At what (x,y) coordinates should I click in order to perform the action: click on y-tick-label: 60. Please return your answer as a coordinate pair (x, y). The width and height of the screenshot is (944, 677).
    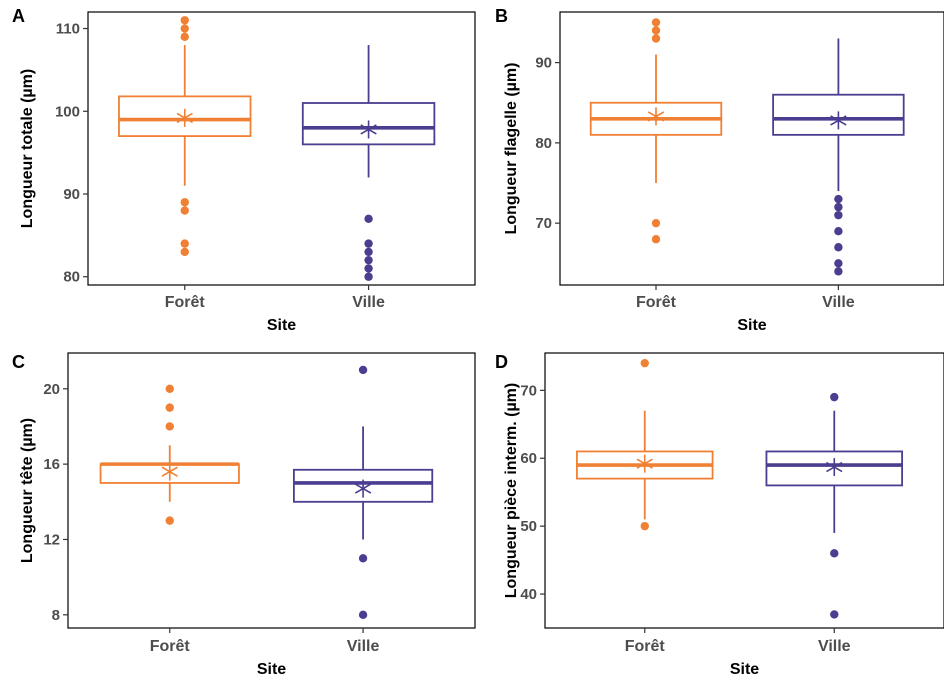
    Looking at the image, I should click on (528, 458).